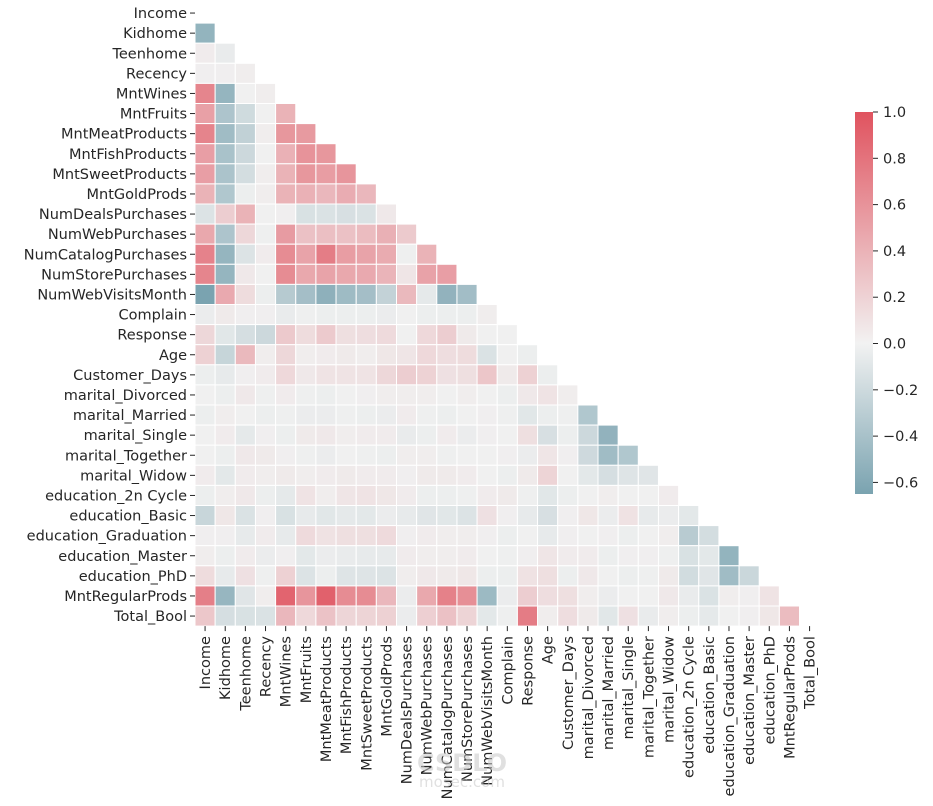 This screenshot has width=933, height=806. What do you see at coordinates (151, 94) in the screenshot?
I see `row-label: MntWines` at bounding box center [151, 94].